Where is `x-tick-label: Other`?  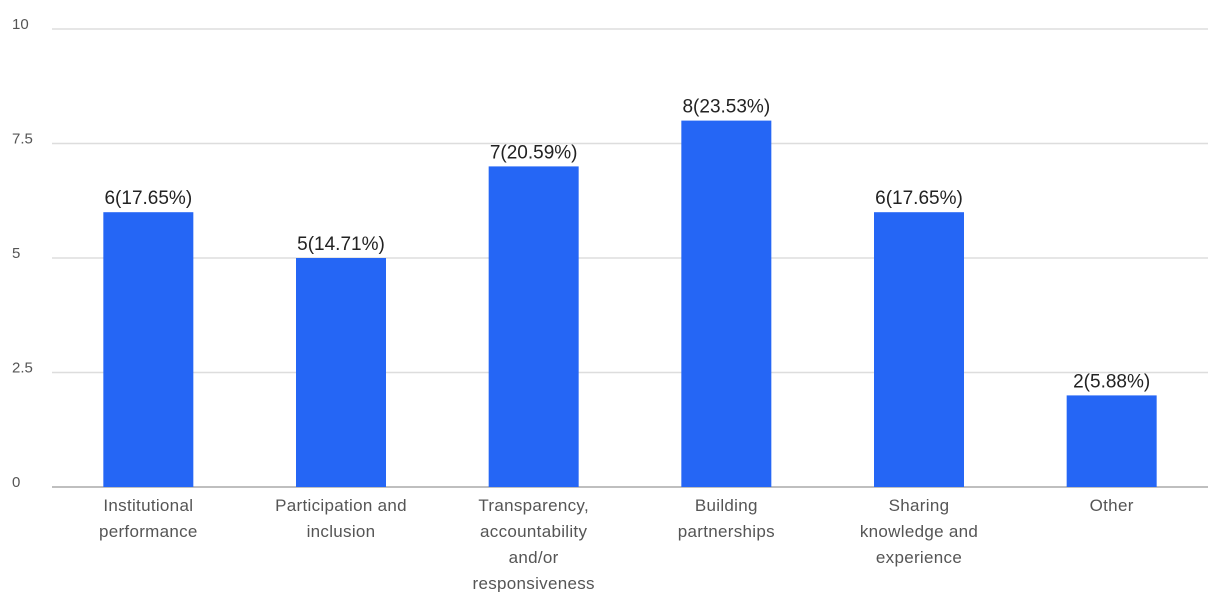 x-tick-label: Other is located at coordinates (1111, 505).